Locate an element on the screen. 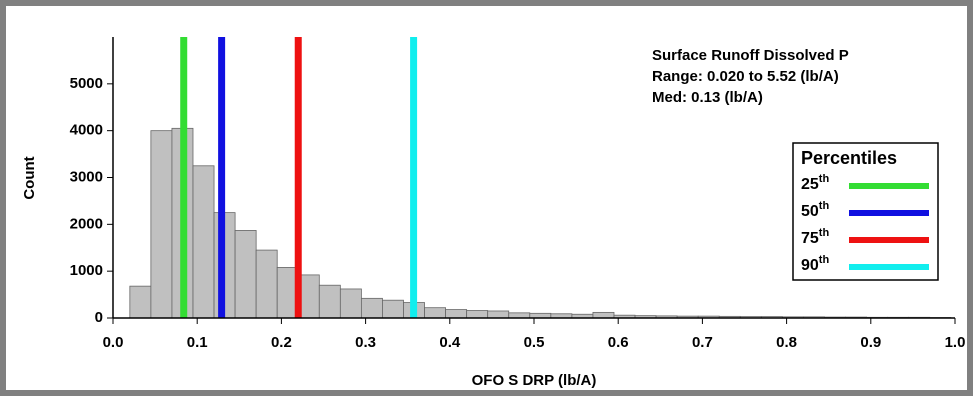 The height and width of the screenshot is (396, 973). x-tick-label: 1.0 is located at coordinates (955, 342).